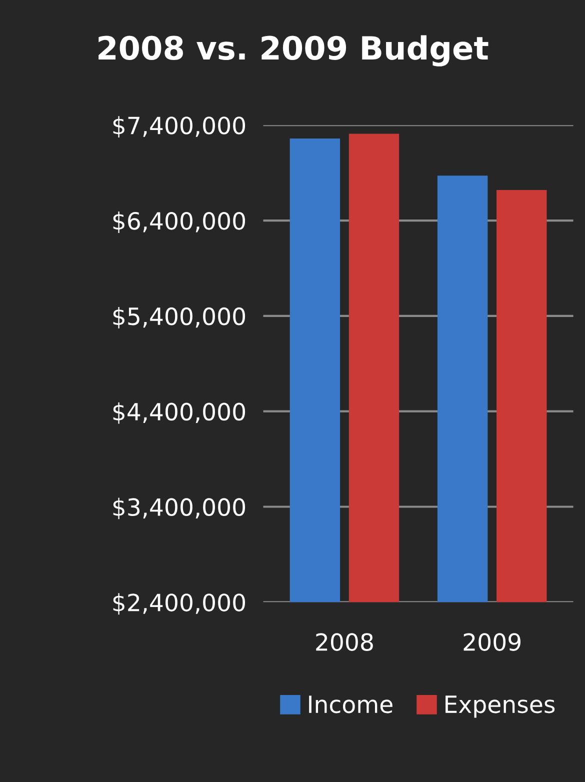 This screenshot has width=585, height=782. What do you see at coordinates (350, 705) in the screenshot?
I see `legend-label: Income` at bounding box center [350, 705].